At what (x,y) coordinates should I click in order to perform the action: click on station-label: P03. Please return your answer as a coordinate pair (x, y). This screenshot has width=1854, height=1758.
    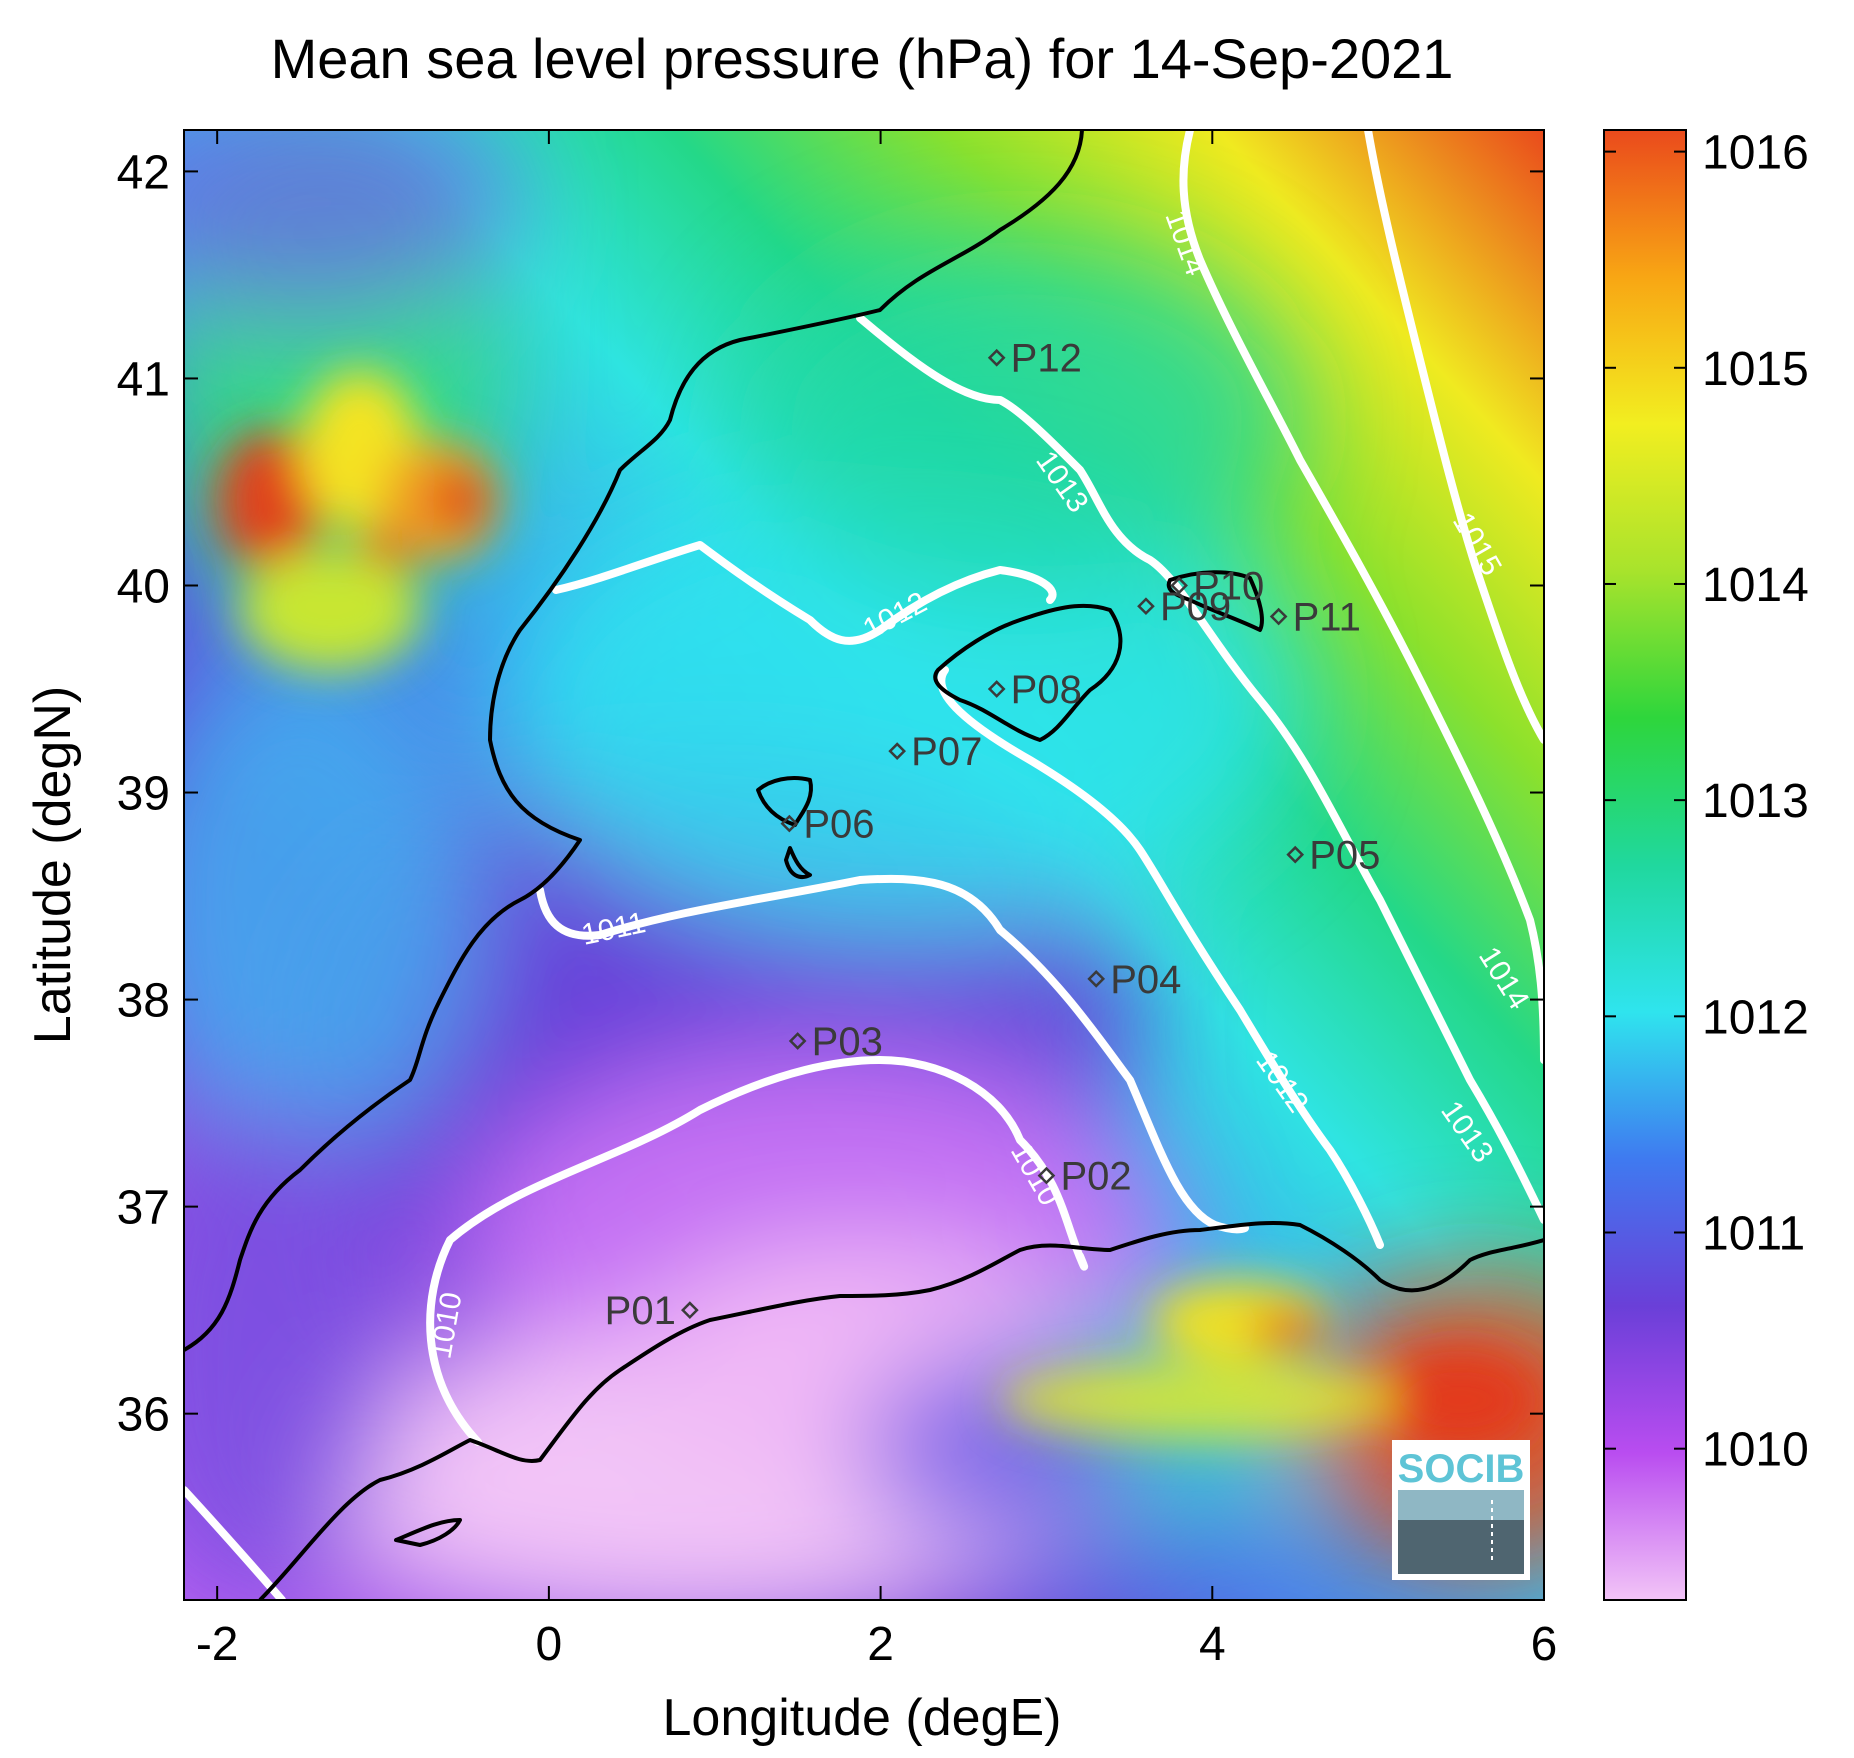
    Looking at the image, I should click on (847, 1042).